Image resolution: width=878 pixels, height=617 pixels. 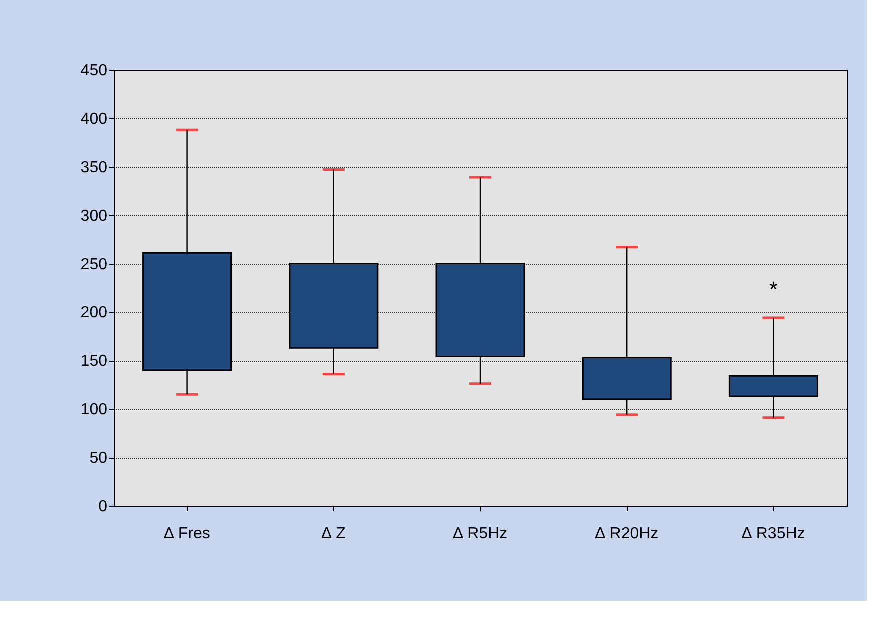 I want to click on y-tick-label: 450, so click(x=94, y=71).